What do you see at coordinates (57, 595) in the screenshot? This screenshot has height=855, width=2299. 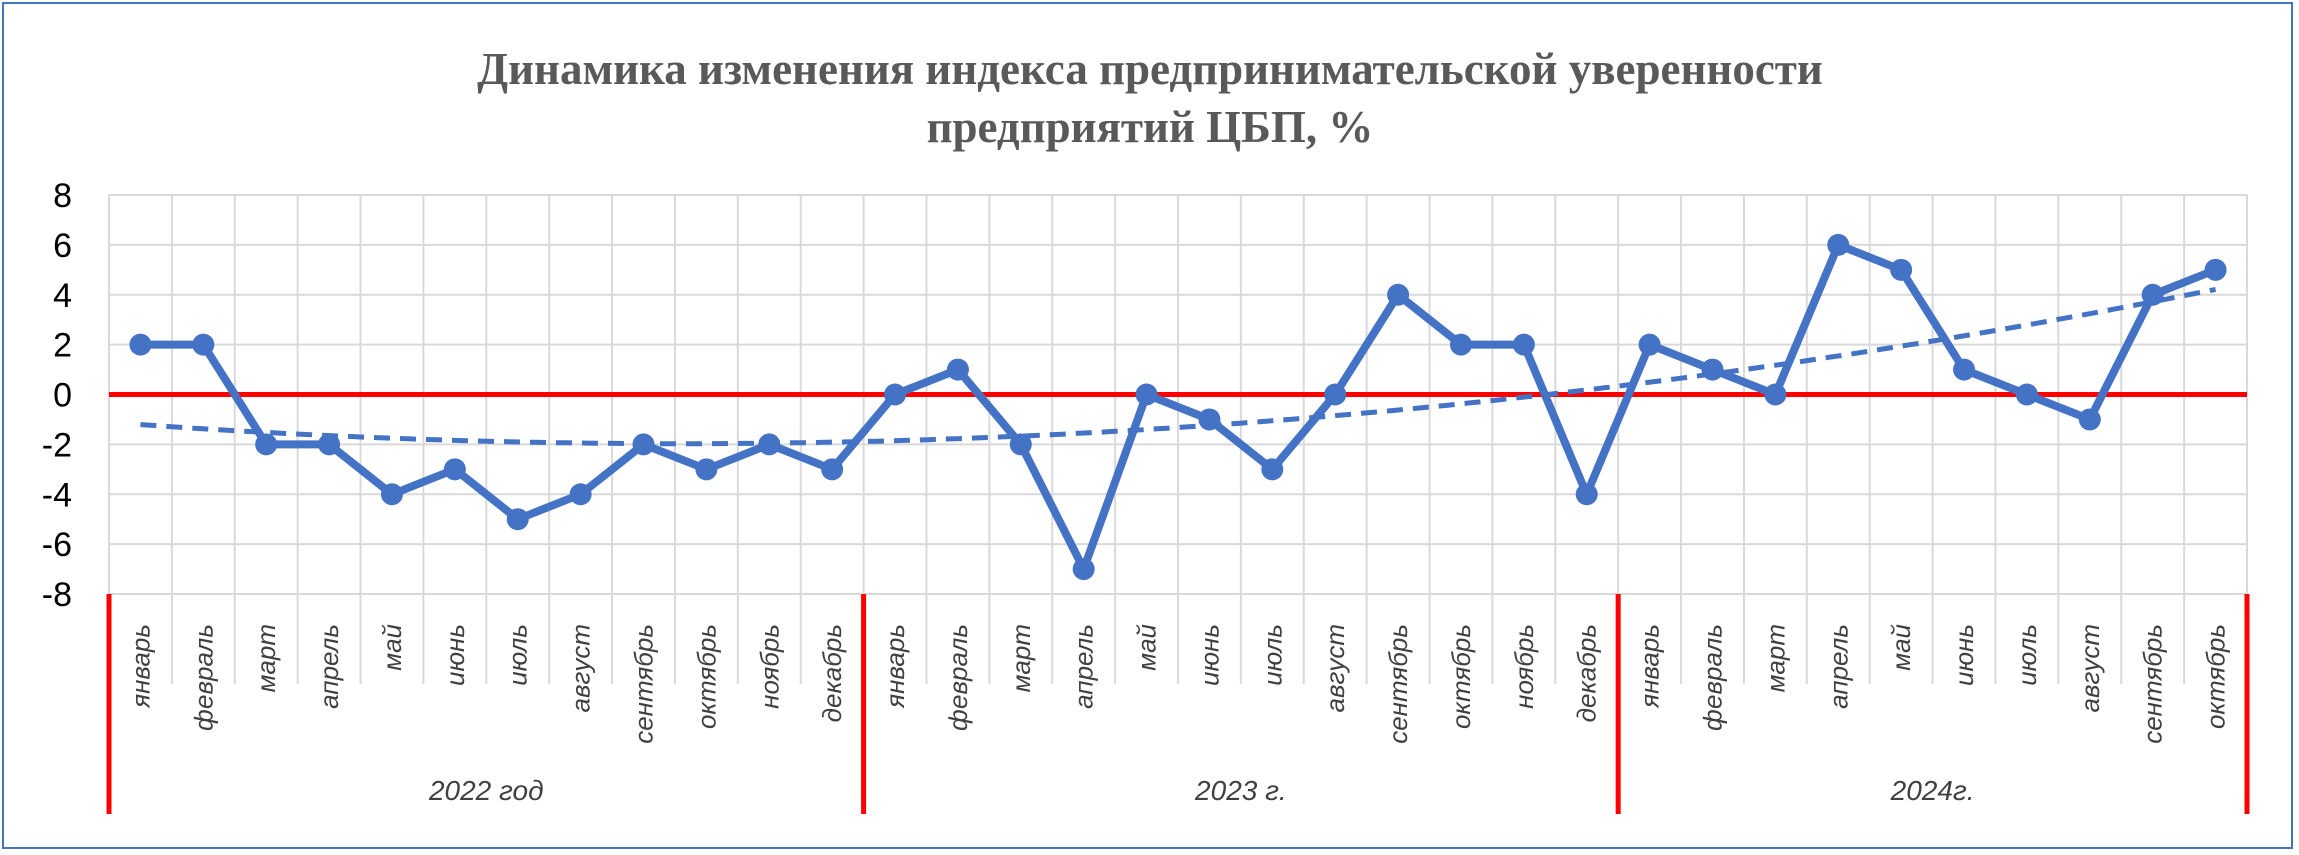 I see `y-tick-label: -8` at bounding box center [57, 595].